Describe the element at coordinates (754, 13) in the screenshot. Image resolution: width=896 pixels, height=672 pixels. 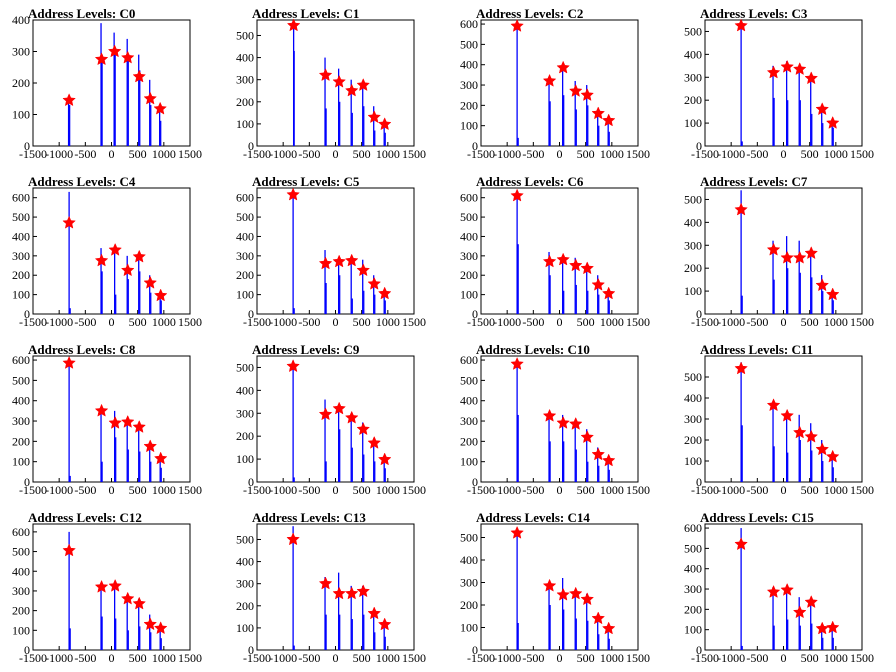
I see `chart-title: Address Levels: C3` at that location.